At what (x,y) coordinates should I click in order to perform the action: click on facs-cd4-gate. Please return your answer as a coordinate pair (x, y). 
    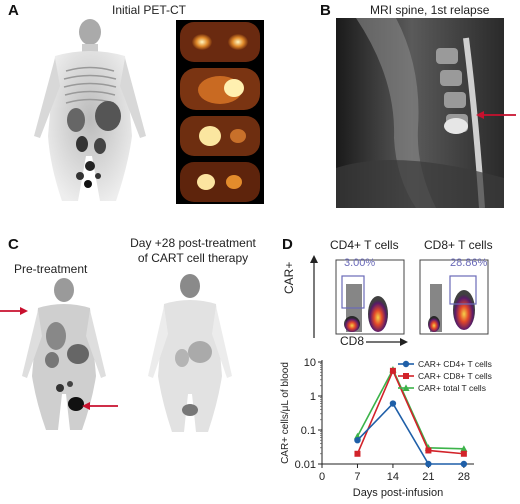
    Looking at the image, I should click on (353, 292).